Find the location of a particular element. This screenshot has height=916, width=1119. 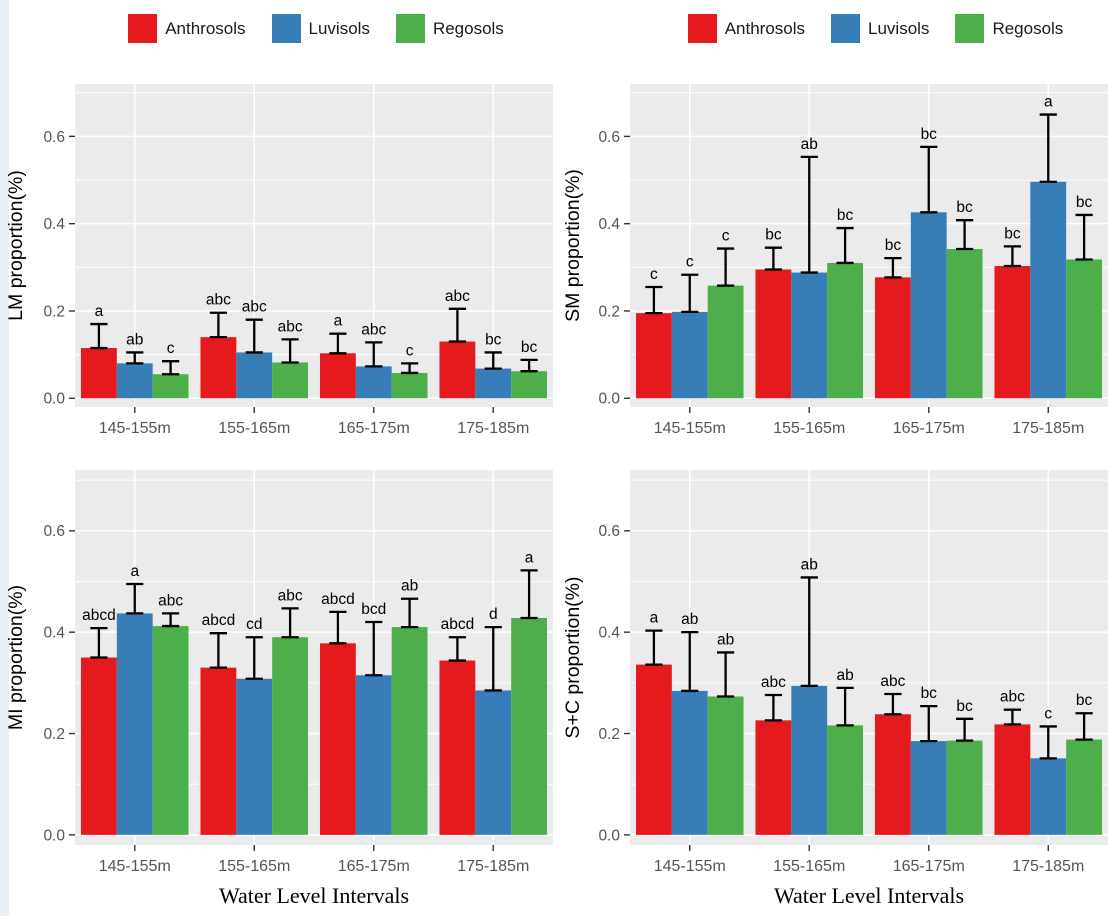

axis-ticks is located at coordinates (281, 274).